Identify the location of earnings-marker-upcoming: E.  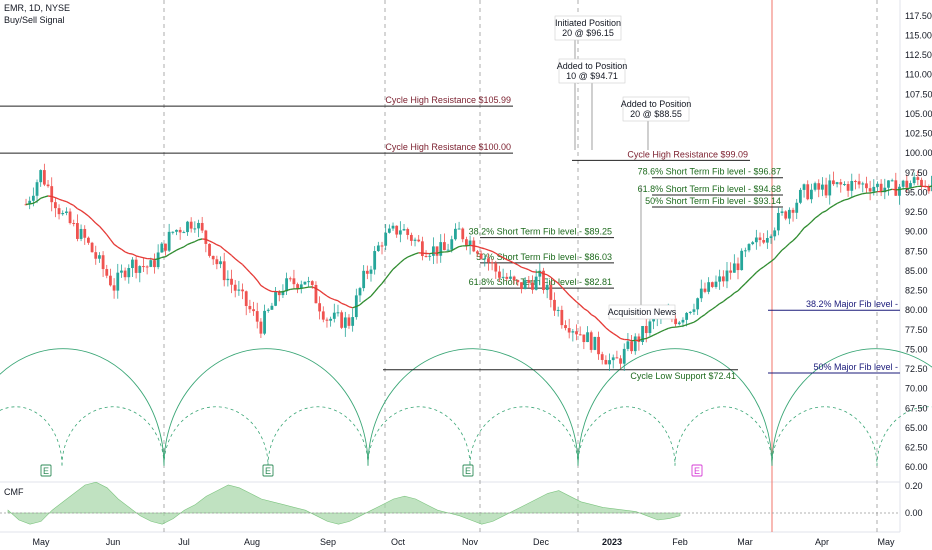
(697, 470).